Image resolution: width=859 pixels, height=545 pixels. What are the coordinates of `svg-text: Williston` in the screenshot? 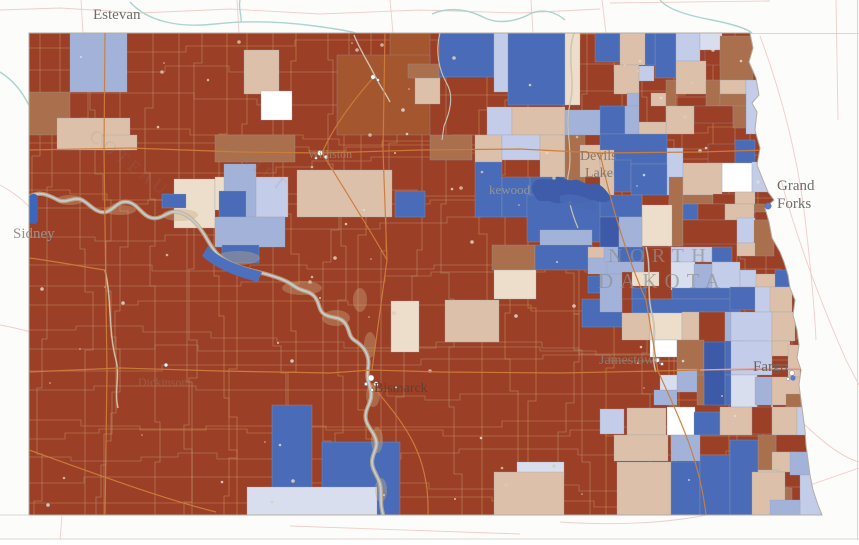 It's located at (330, 154).